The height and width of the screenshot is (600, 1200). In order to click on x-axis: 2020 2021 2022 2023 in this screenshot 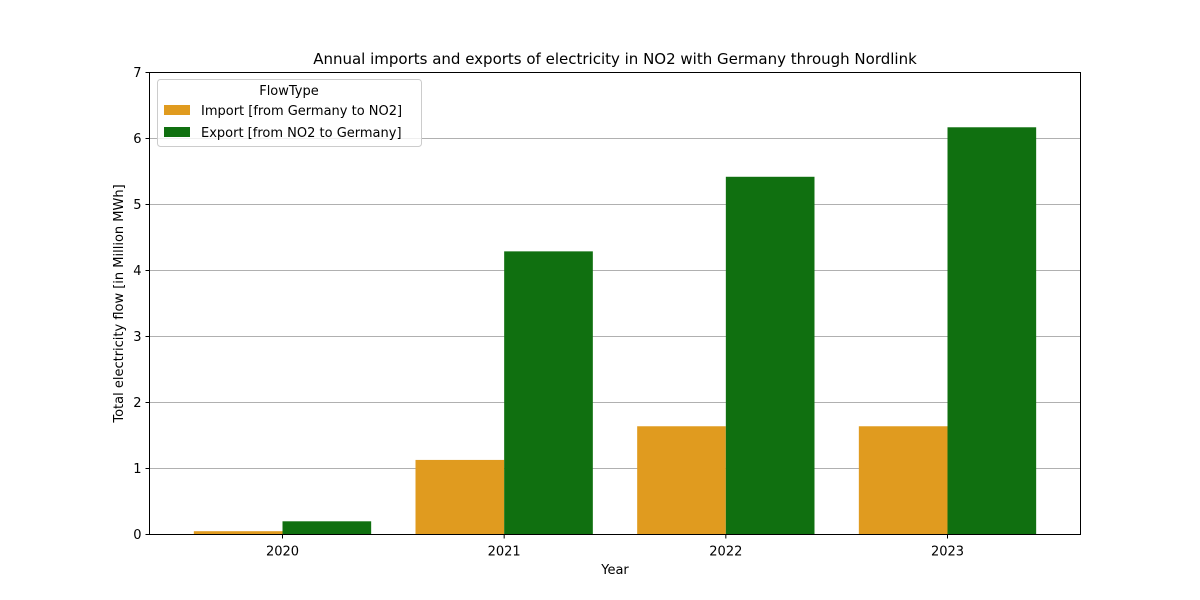, I will do `click(615, 547)`.